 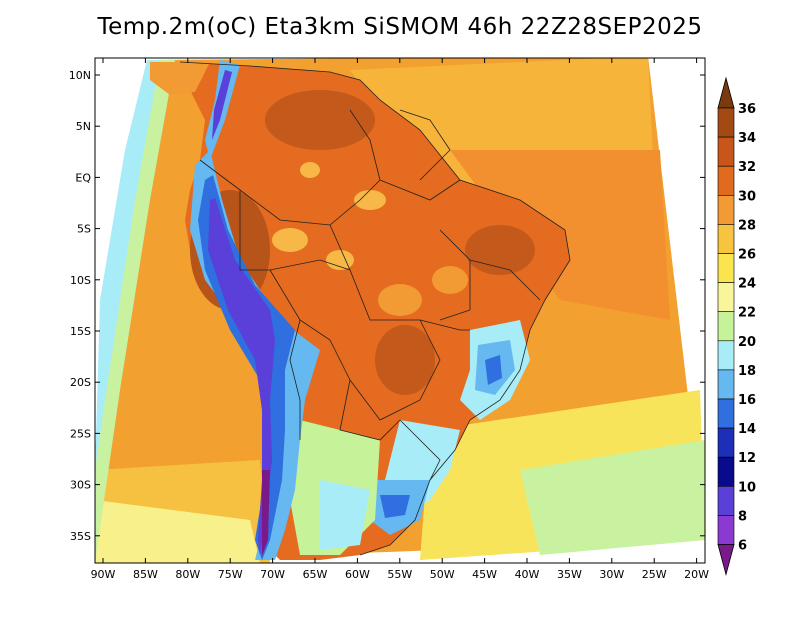 I want to click on lat-tick-label: 35S, so click(x=80, y=536).